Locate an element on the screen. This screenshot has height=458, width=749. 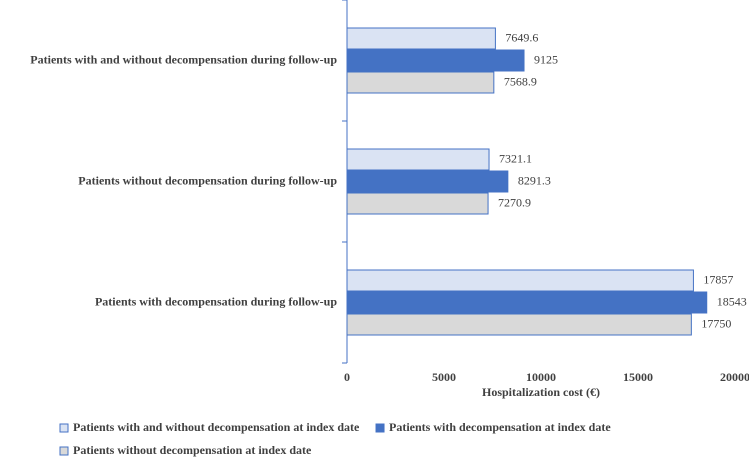
x-tick-label: 5000 is located at coordinates (444, 377).